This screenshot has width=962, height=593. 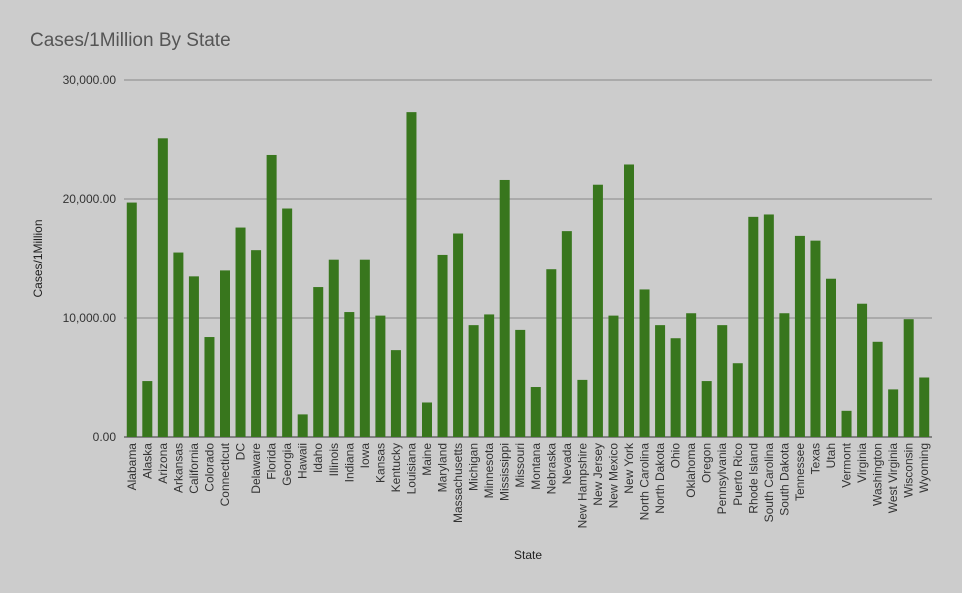 I want to click on x-tick-label: Alabama, so click(x=132, y=467).